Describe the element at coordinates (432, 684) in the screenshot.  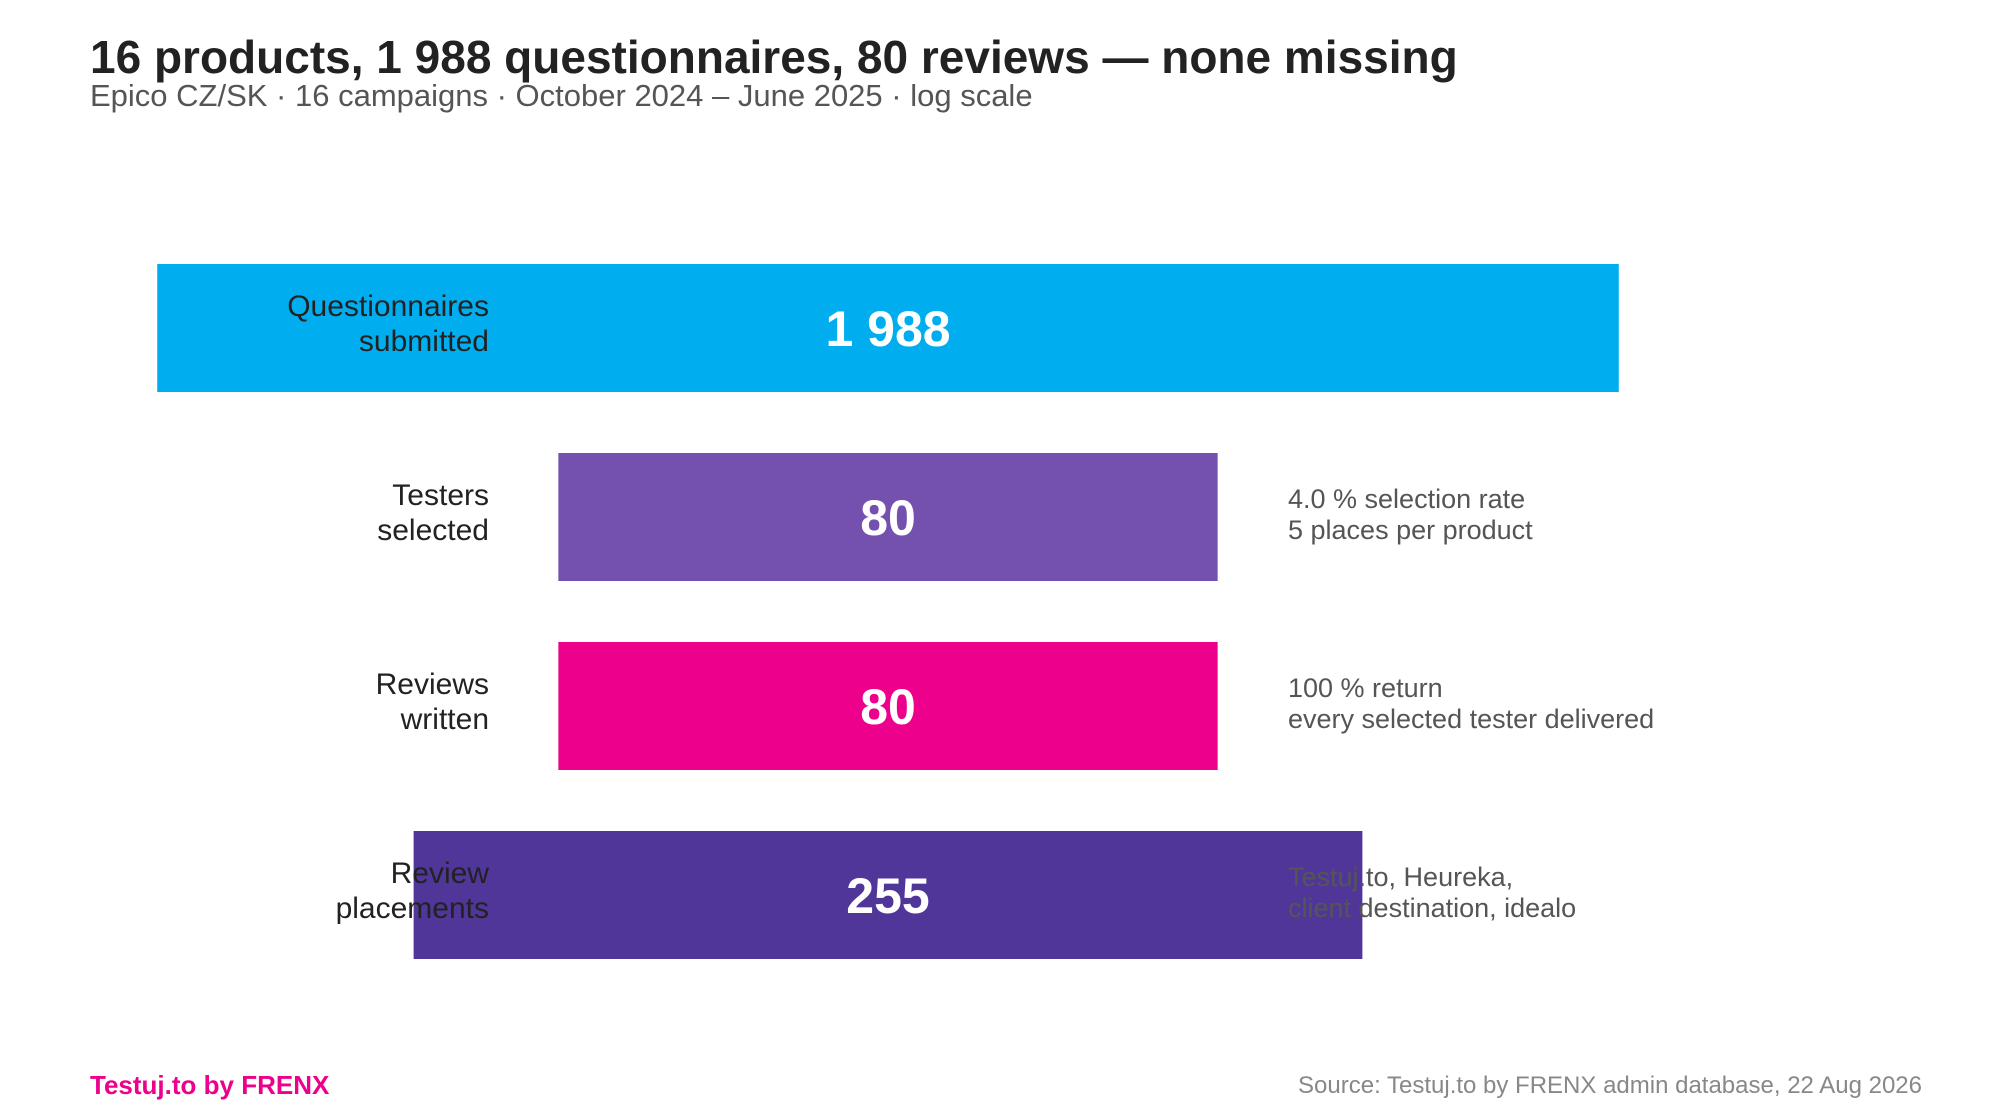
I see `category-label: Reviews` at that location.